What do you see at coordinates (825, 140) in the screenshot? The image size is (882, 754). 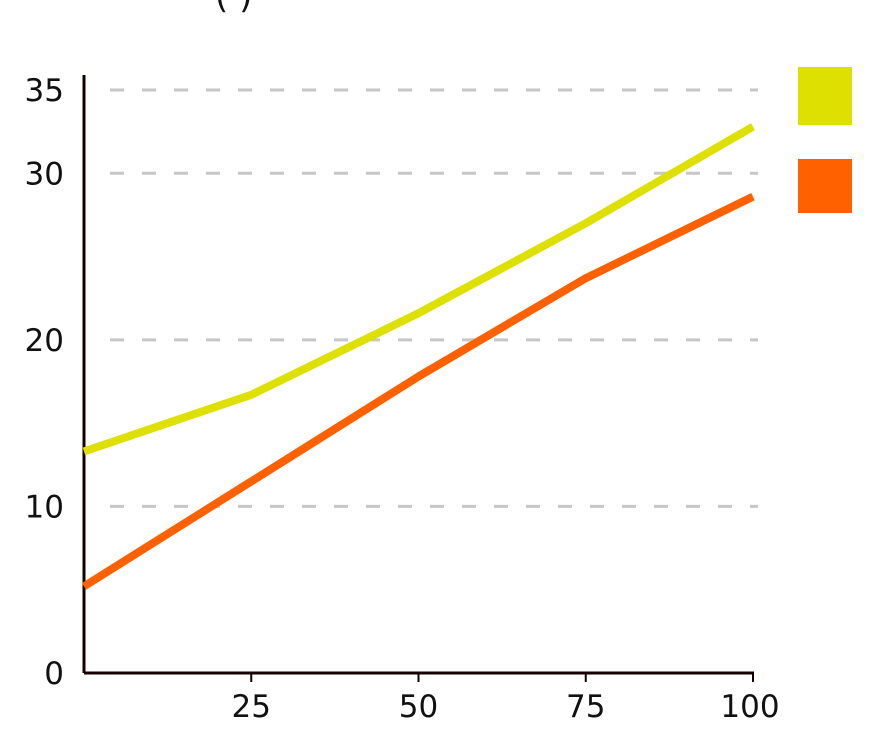 I see `legend` at bounding box center [825, 140].